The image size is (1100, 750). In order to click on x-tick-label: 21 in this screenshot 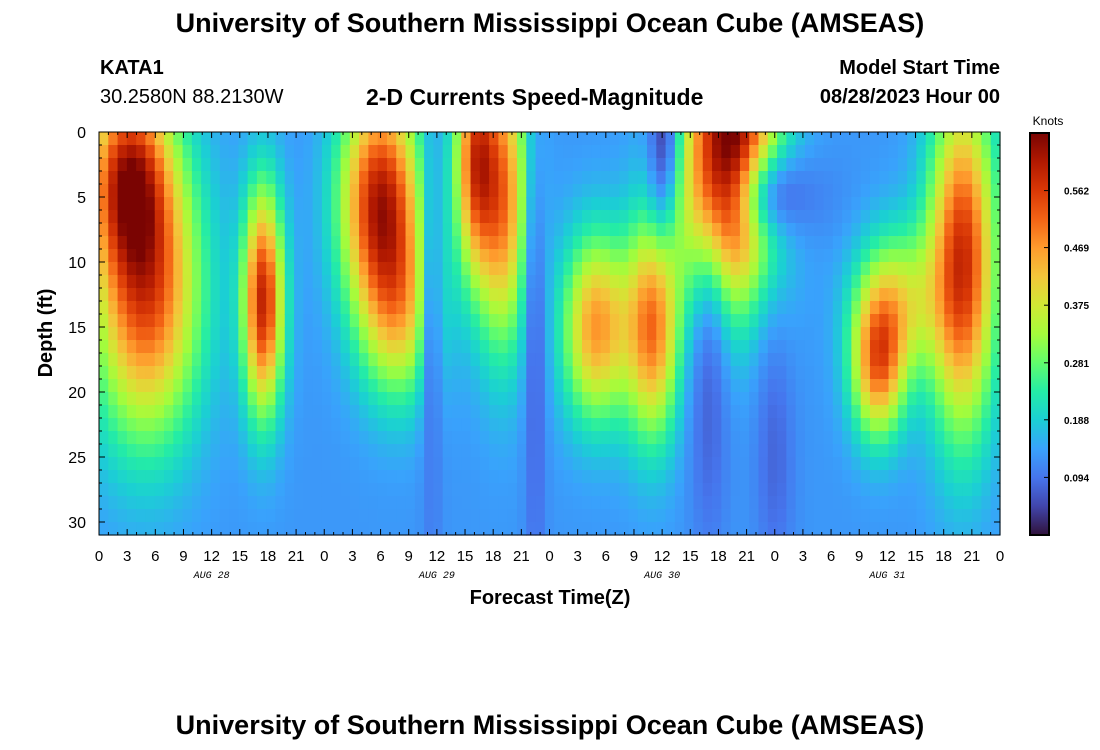, I will do `click(521, 556)`.